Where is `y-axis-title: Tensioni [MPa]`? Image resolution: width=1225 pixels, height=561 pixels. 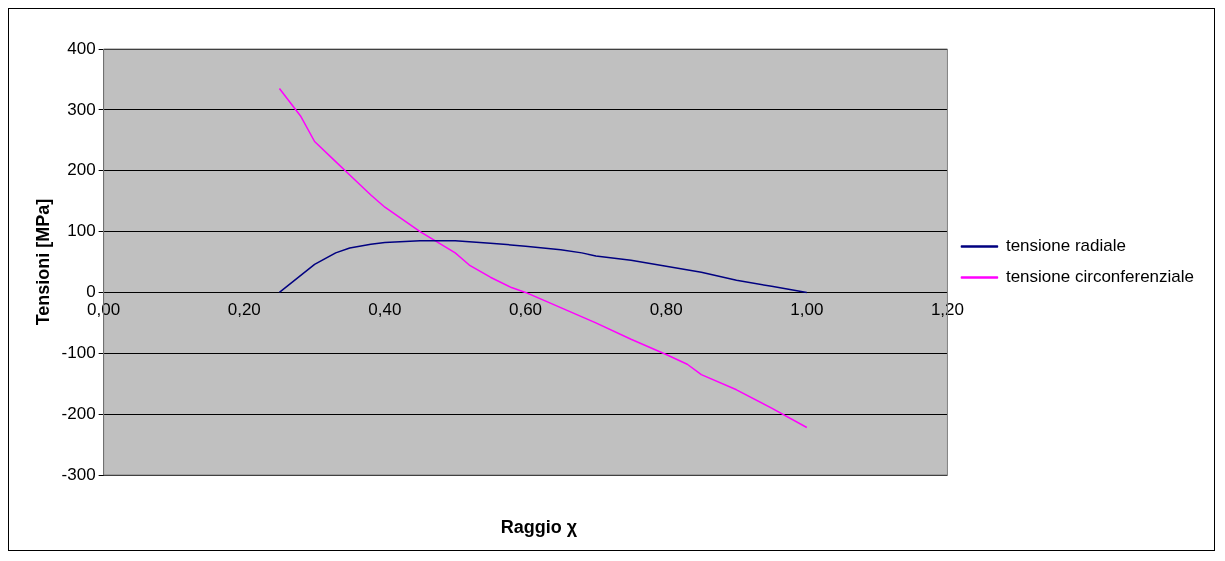 y-axis-title: Tensioni [MPa] is located at coordinates (42, 262).